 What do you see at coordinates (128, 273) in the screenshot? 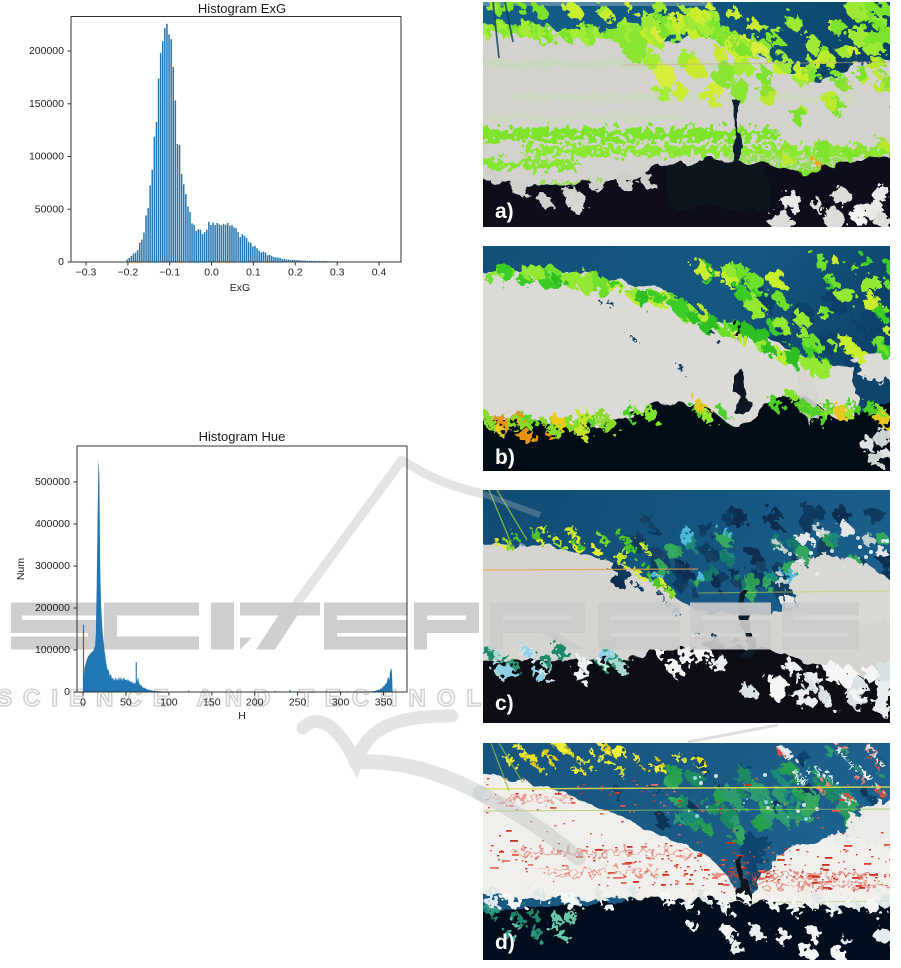
I see `svg-text: −0.2` at bounding box center [128, 273].